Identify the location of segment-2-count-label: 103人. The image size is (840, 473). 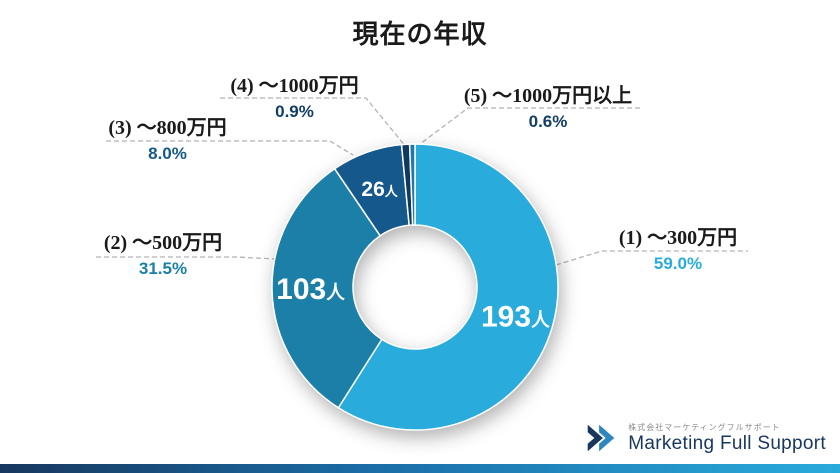
(310, 289).